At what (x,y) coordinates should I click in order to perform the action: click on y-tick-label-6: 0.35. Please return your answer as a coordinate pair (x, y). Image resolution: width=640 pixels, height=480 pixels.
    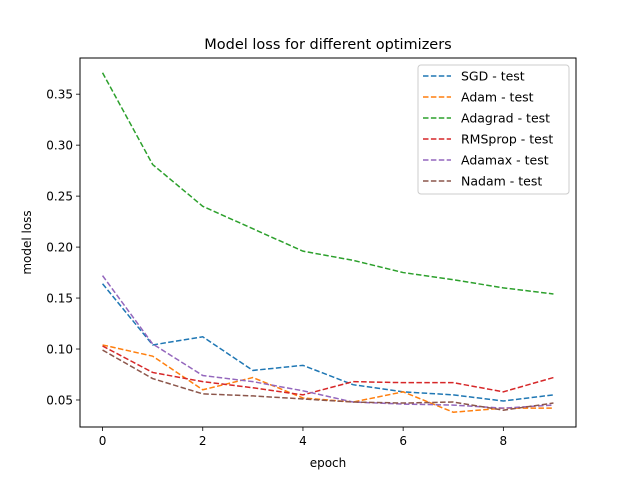
    Looking at the image, I should click on (59, 95).